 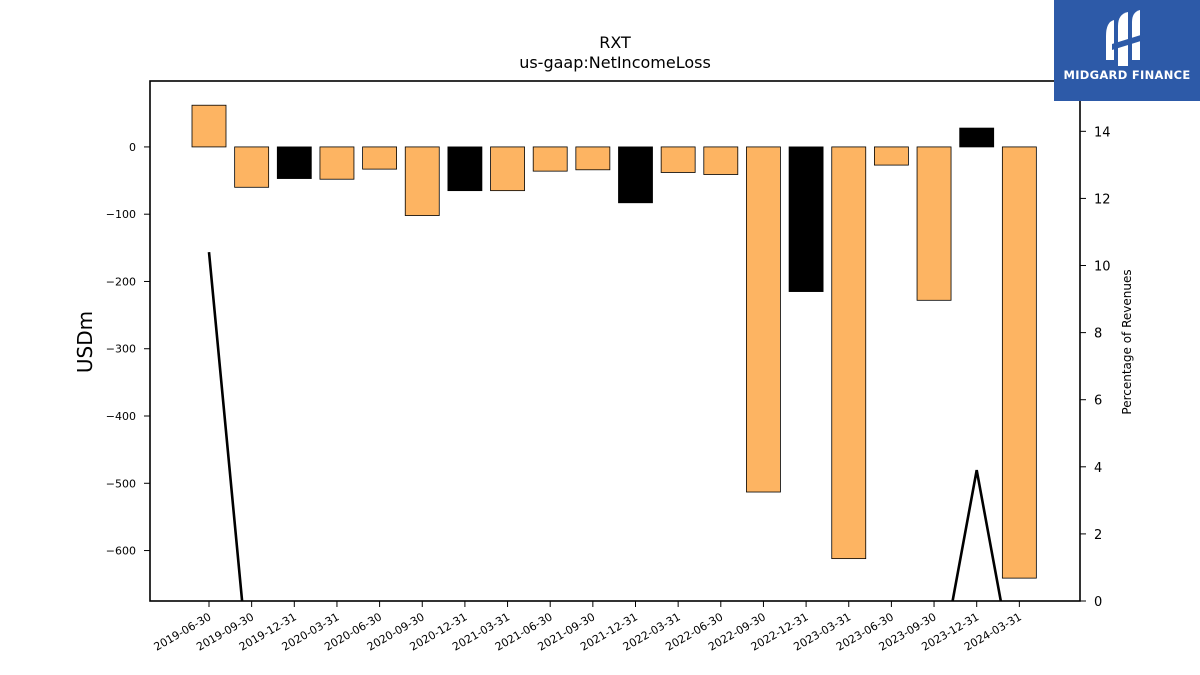 What do you see at coordinates (1098, 535) in the screenshot?
I see `y2-tick-label: 2` at bounding box center [1098, 535].